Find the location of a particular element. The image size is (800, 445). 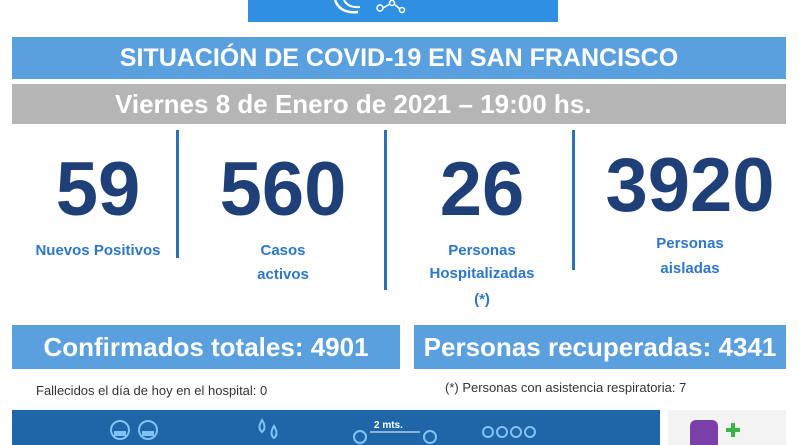

distance-label: 2 mts. is located at coordinates (388, 425).